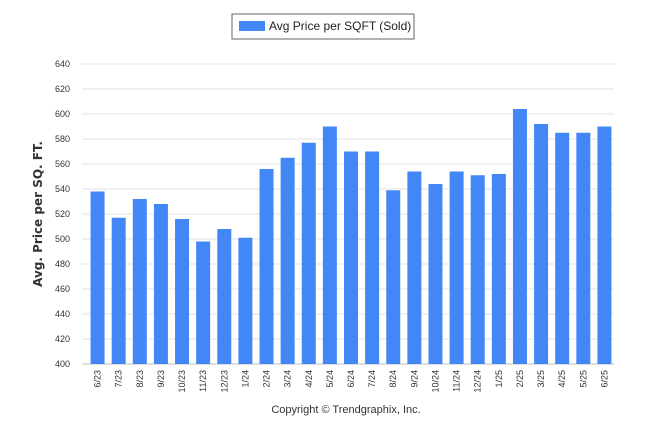  Describe the element at coordinates (62, 164) in the screenshot. I see `y-tick-label: 560` at that location.